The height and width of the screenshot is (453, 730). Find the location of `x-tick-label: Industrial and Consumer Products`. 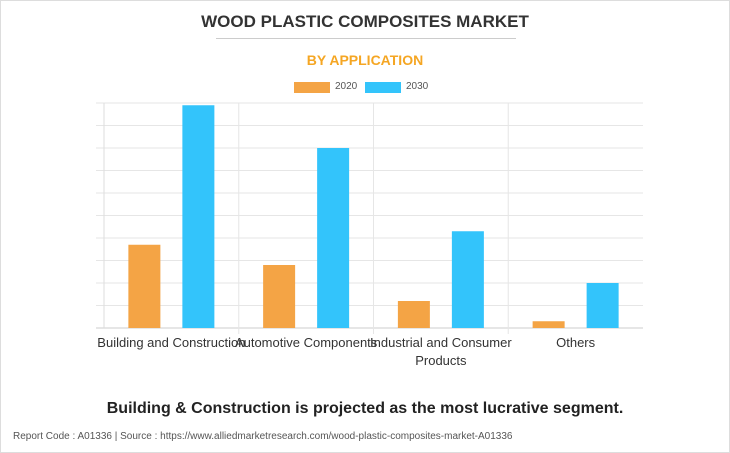

x-tick-label: Industrial and Consumer Products is located at coordinates (441, 351).